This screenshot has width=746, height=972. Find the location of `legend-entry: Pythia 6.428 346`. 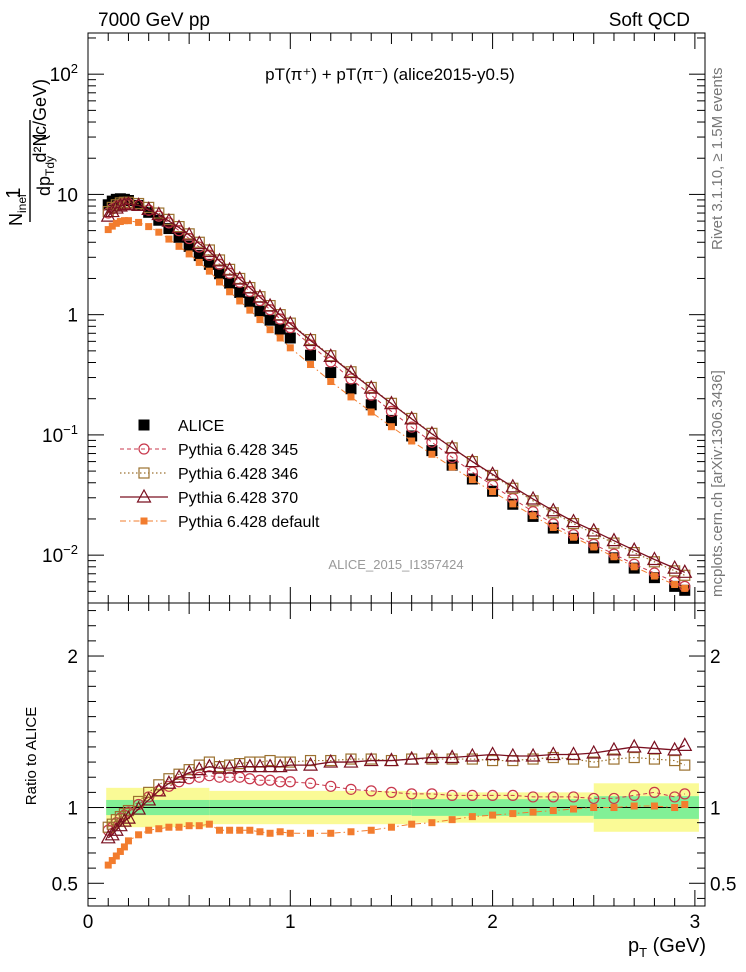

legend-entry: Pythia 6.428 346 is located at coordinates (238, 474).